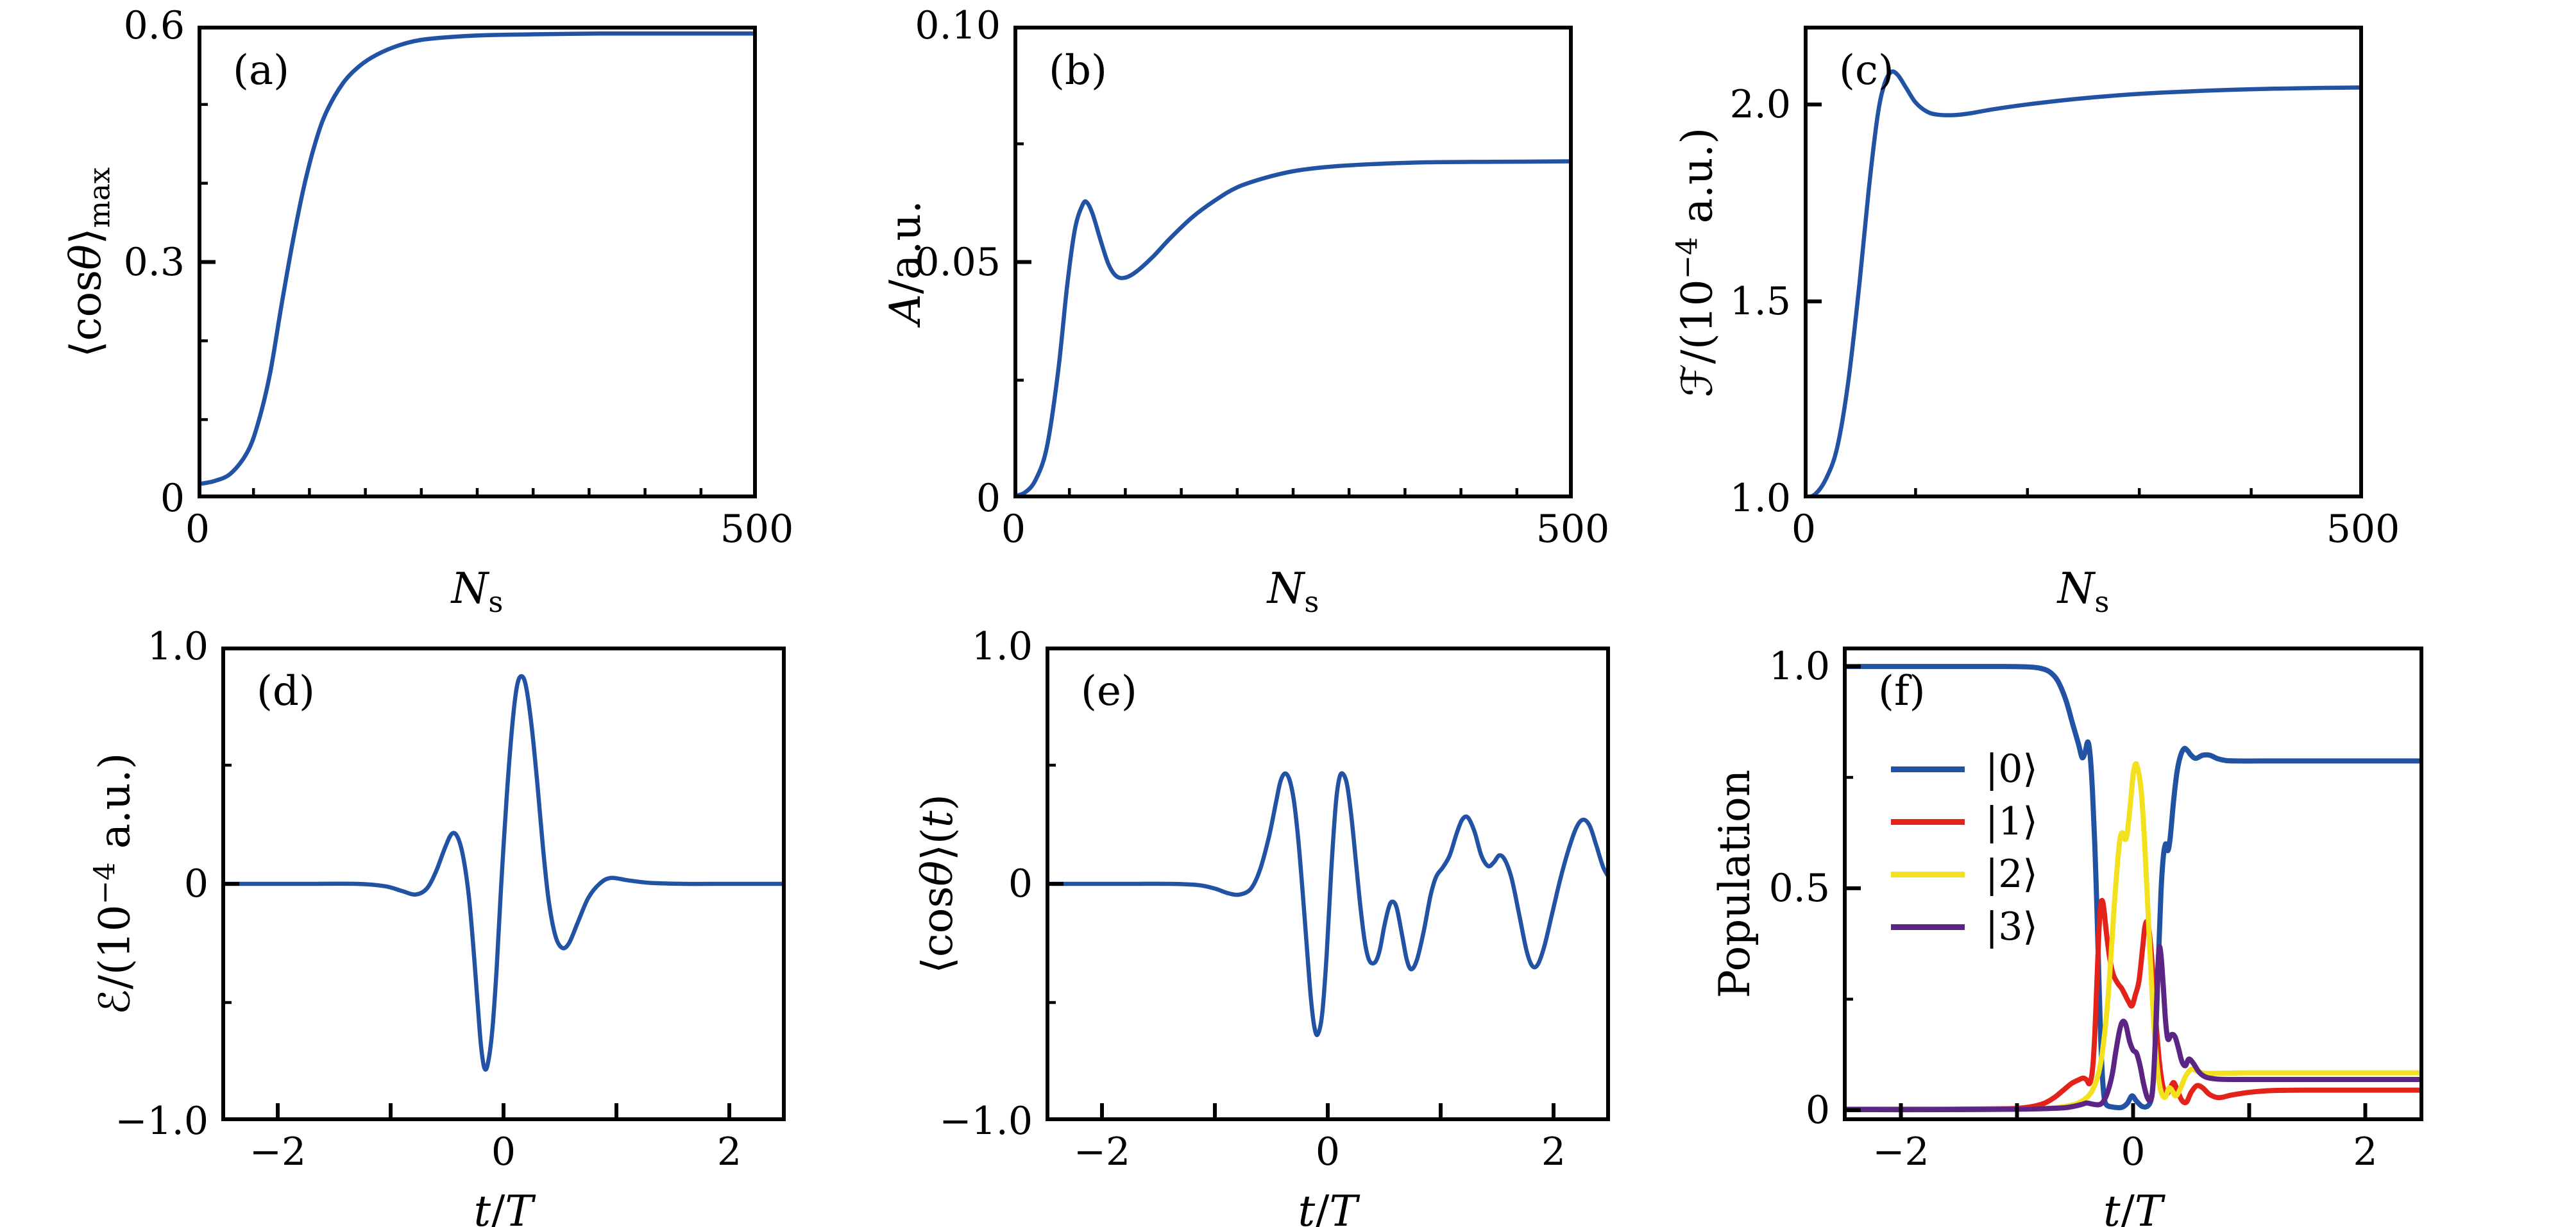 This screenshot has height=1227, width=2576. I want to click on panel-a-frame, so click(477, 262).